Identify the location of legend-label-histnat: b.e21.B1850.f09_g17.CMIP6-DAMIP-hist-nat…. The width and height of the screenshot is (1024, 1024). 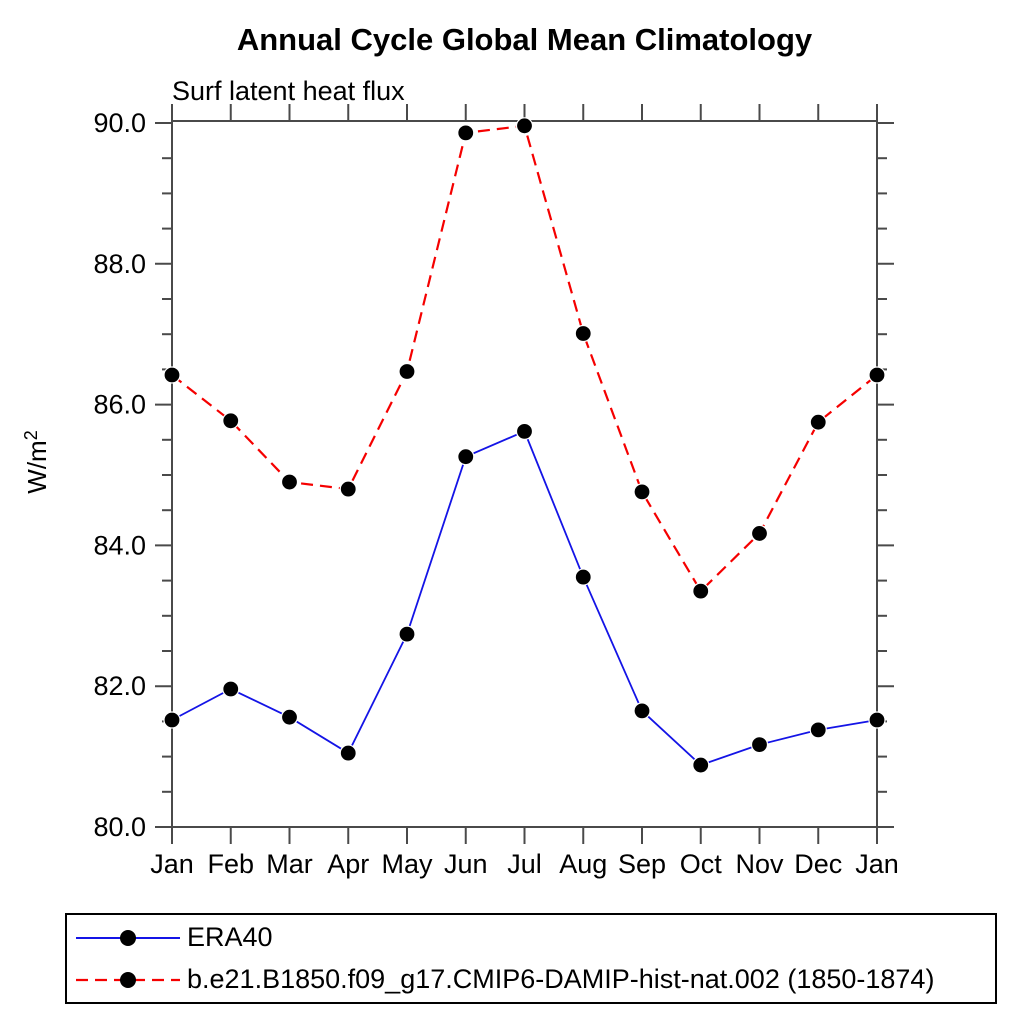
(561, 979).